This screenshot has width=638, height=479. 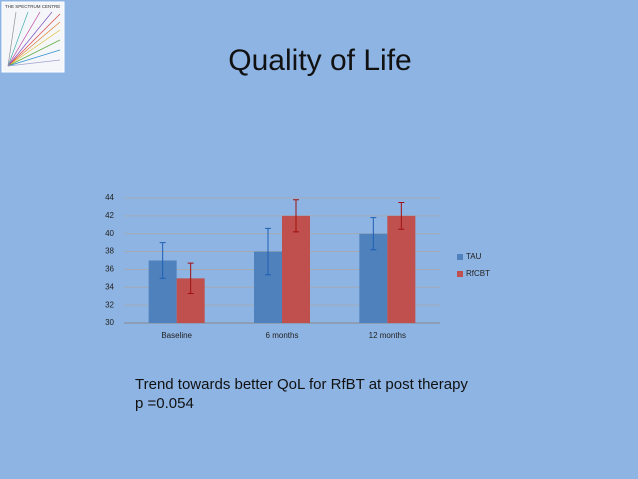 I want to click on chart-title: Quality of Life, so click(x=319, y=60).